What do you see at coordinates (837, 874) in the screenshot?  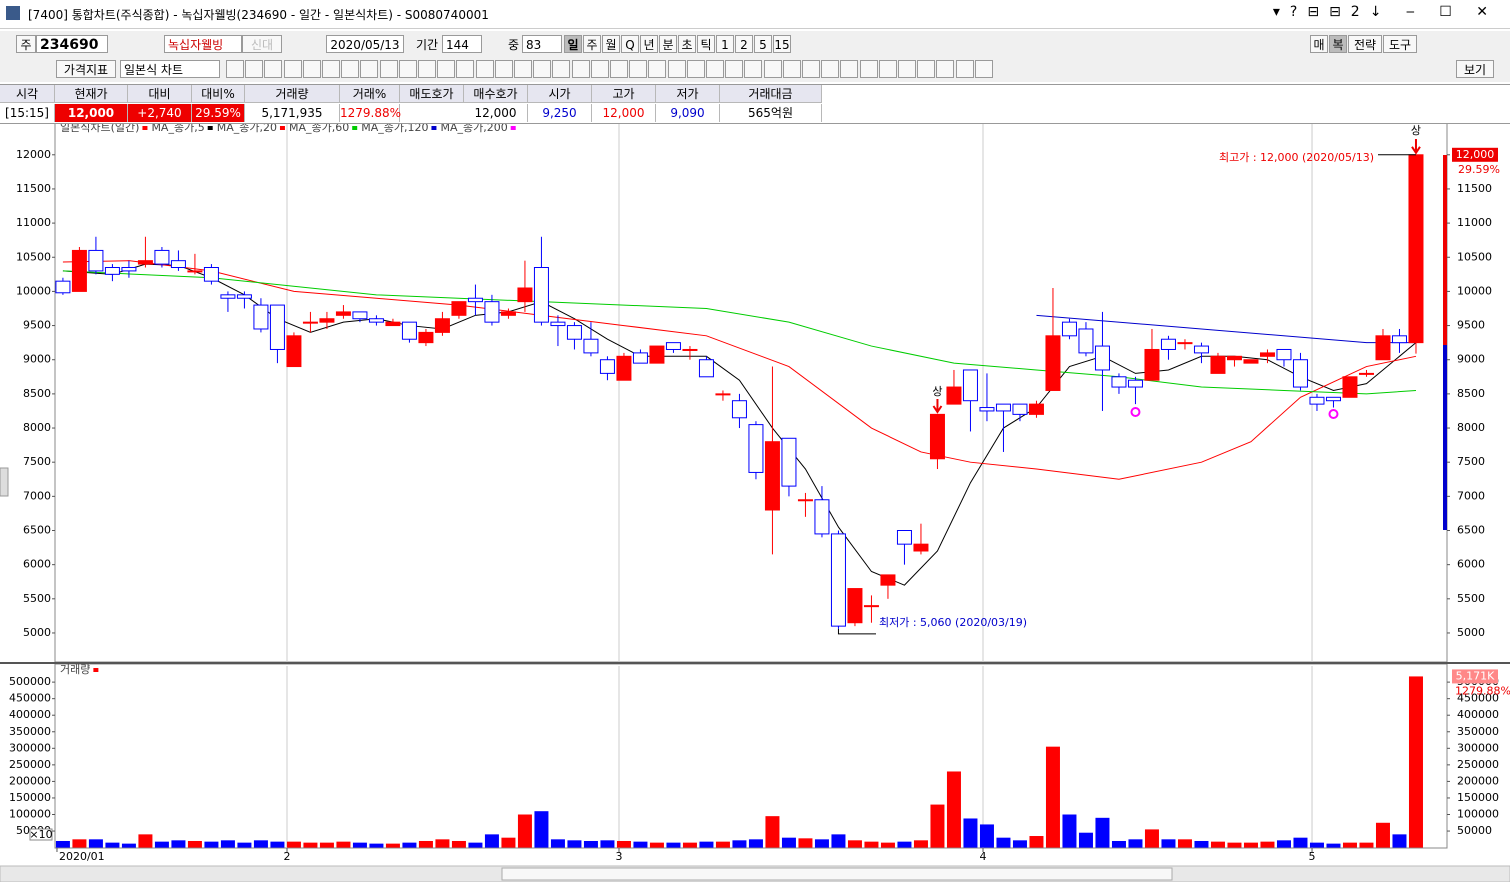 I see `scroll-thumb` at bounding box center [837, 874].